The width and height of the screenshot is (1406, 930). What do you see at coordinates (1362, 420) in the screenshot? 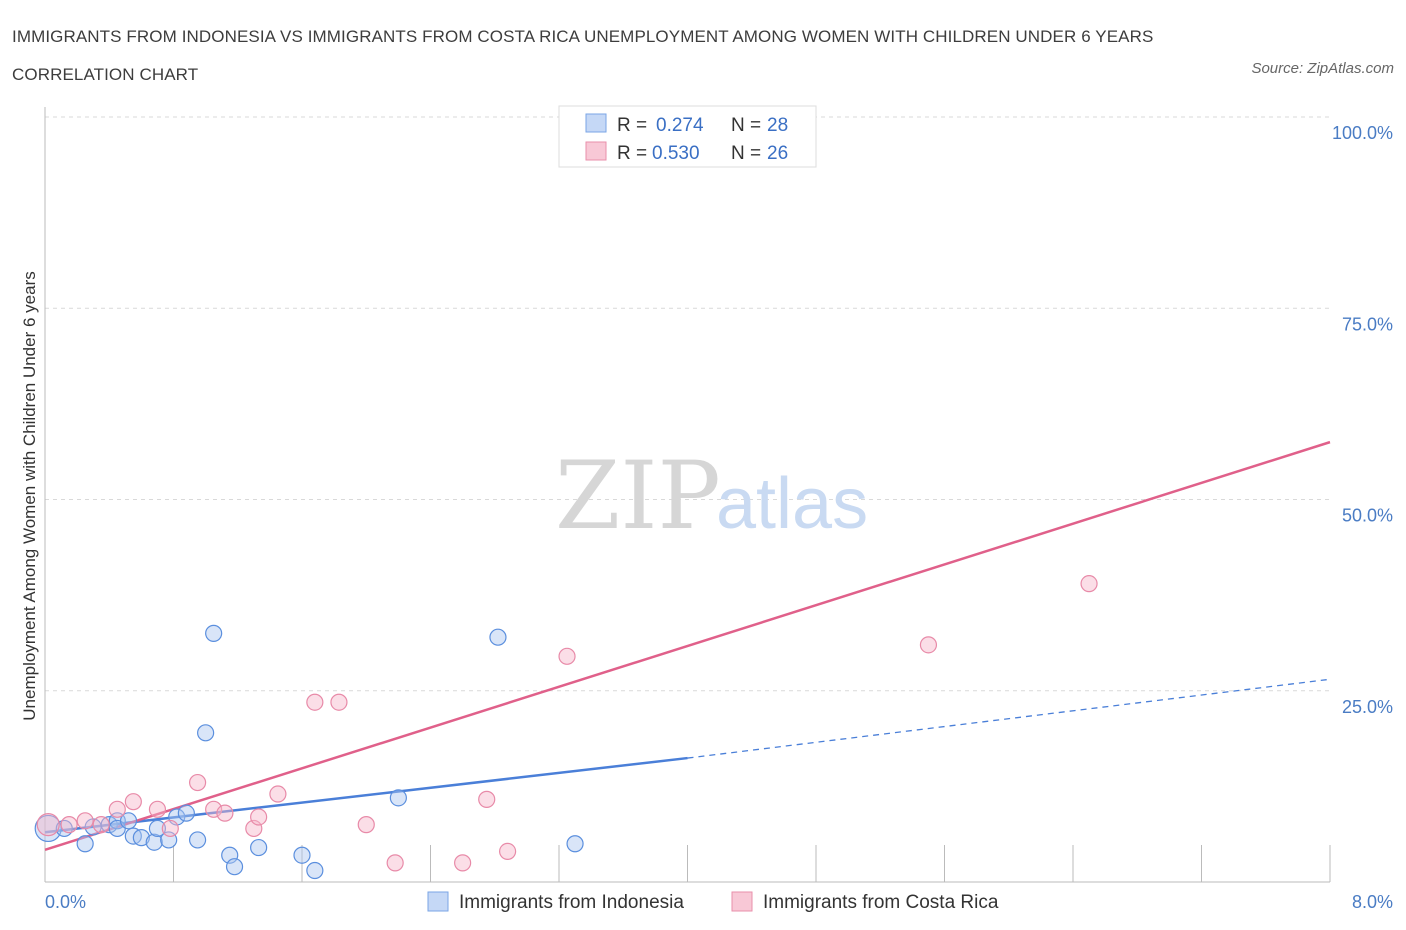
I see `y-tick-labels: 25.0% 50.0% 75.0% 100.0%` at bounding box center [1362, 420].